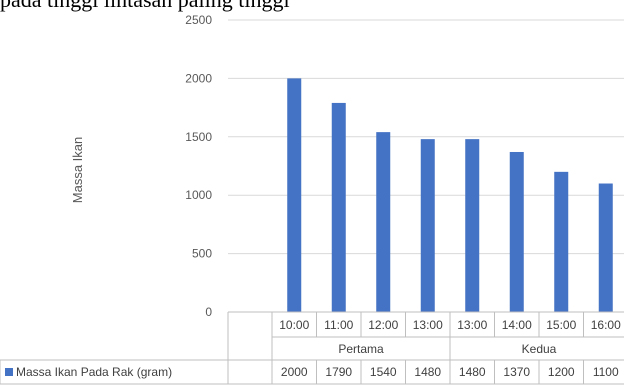  I want to click on y-tick-label: 0, so click(208, 312).